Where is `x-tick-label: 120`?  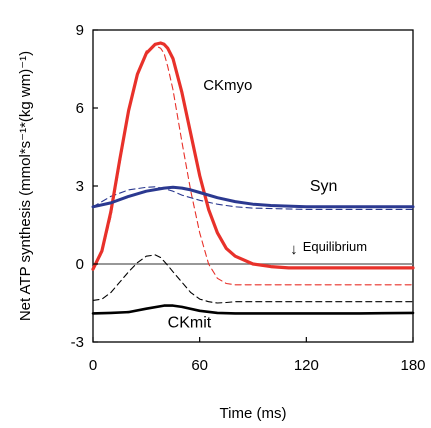 x-tick-label: 120 is located at coordinates (306, 365).